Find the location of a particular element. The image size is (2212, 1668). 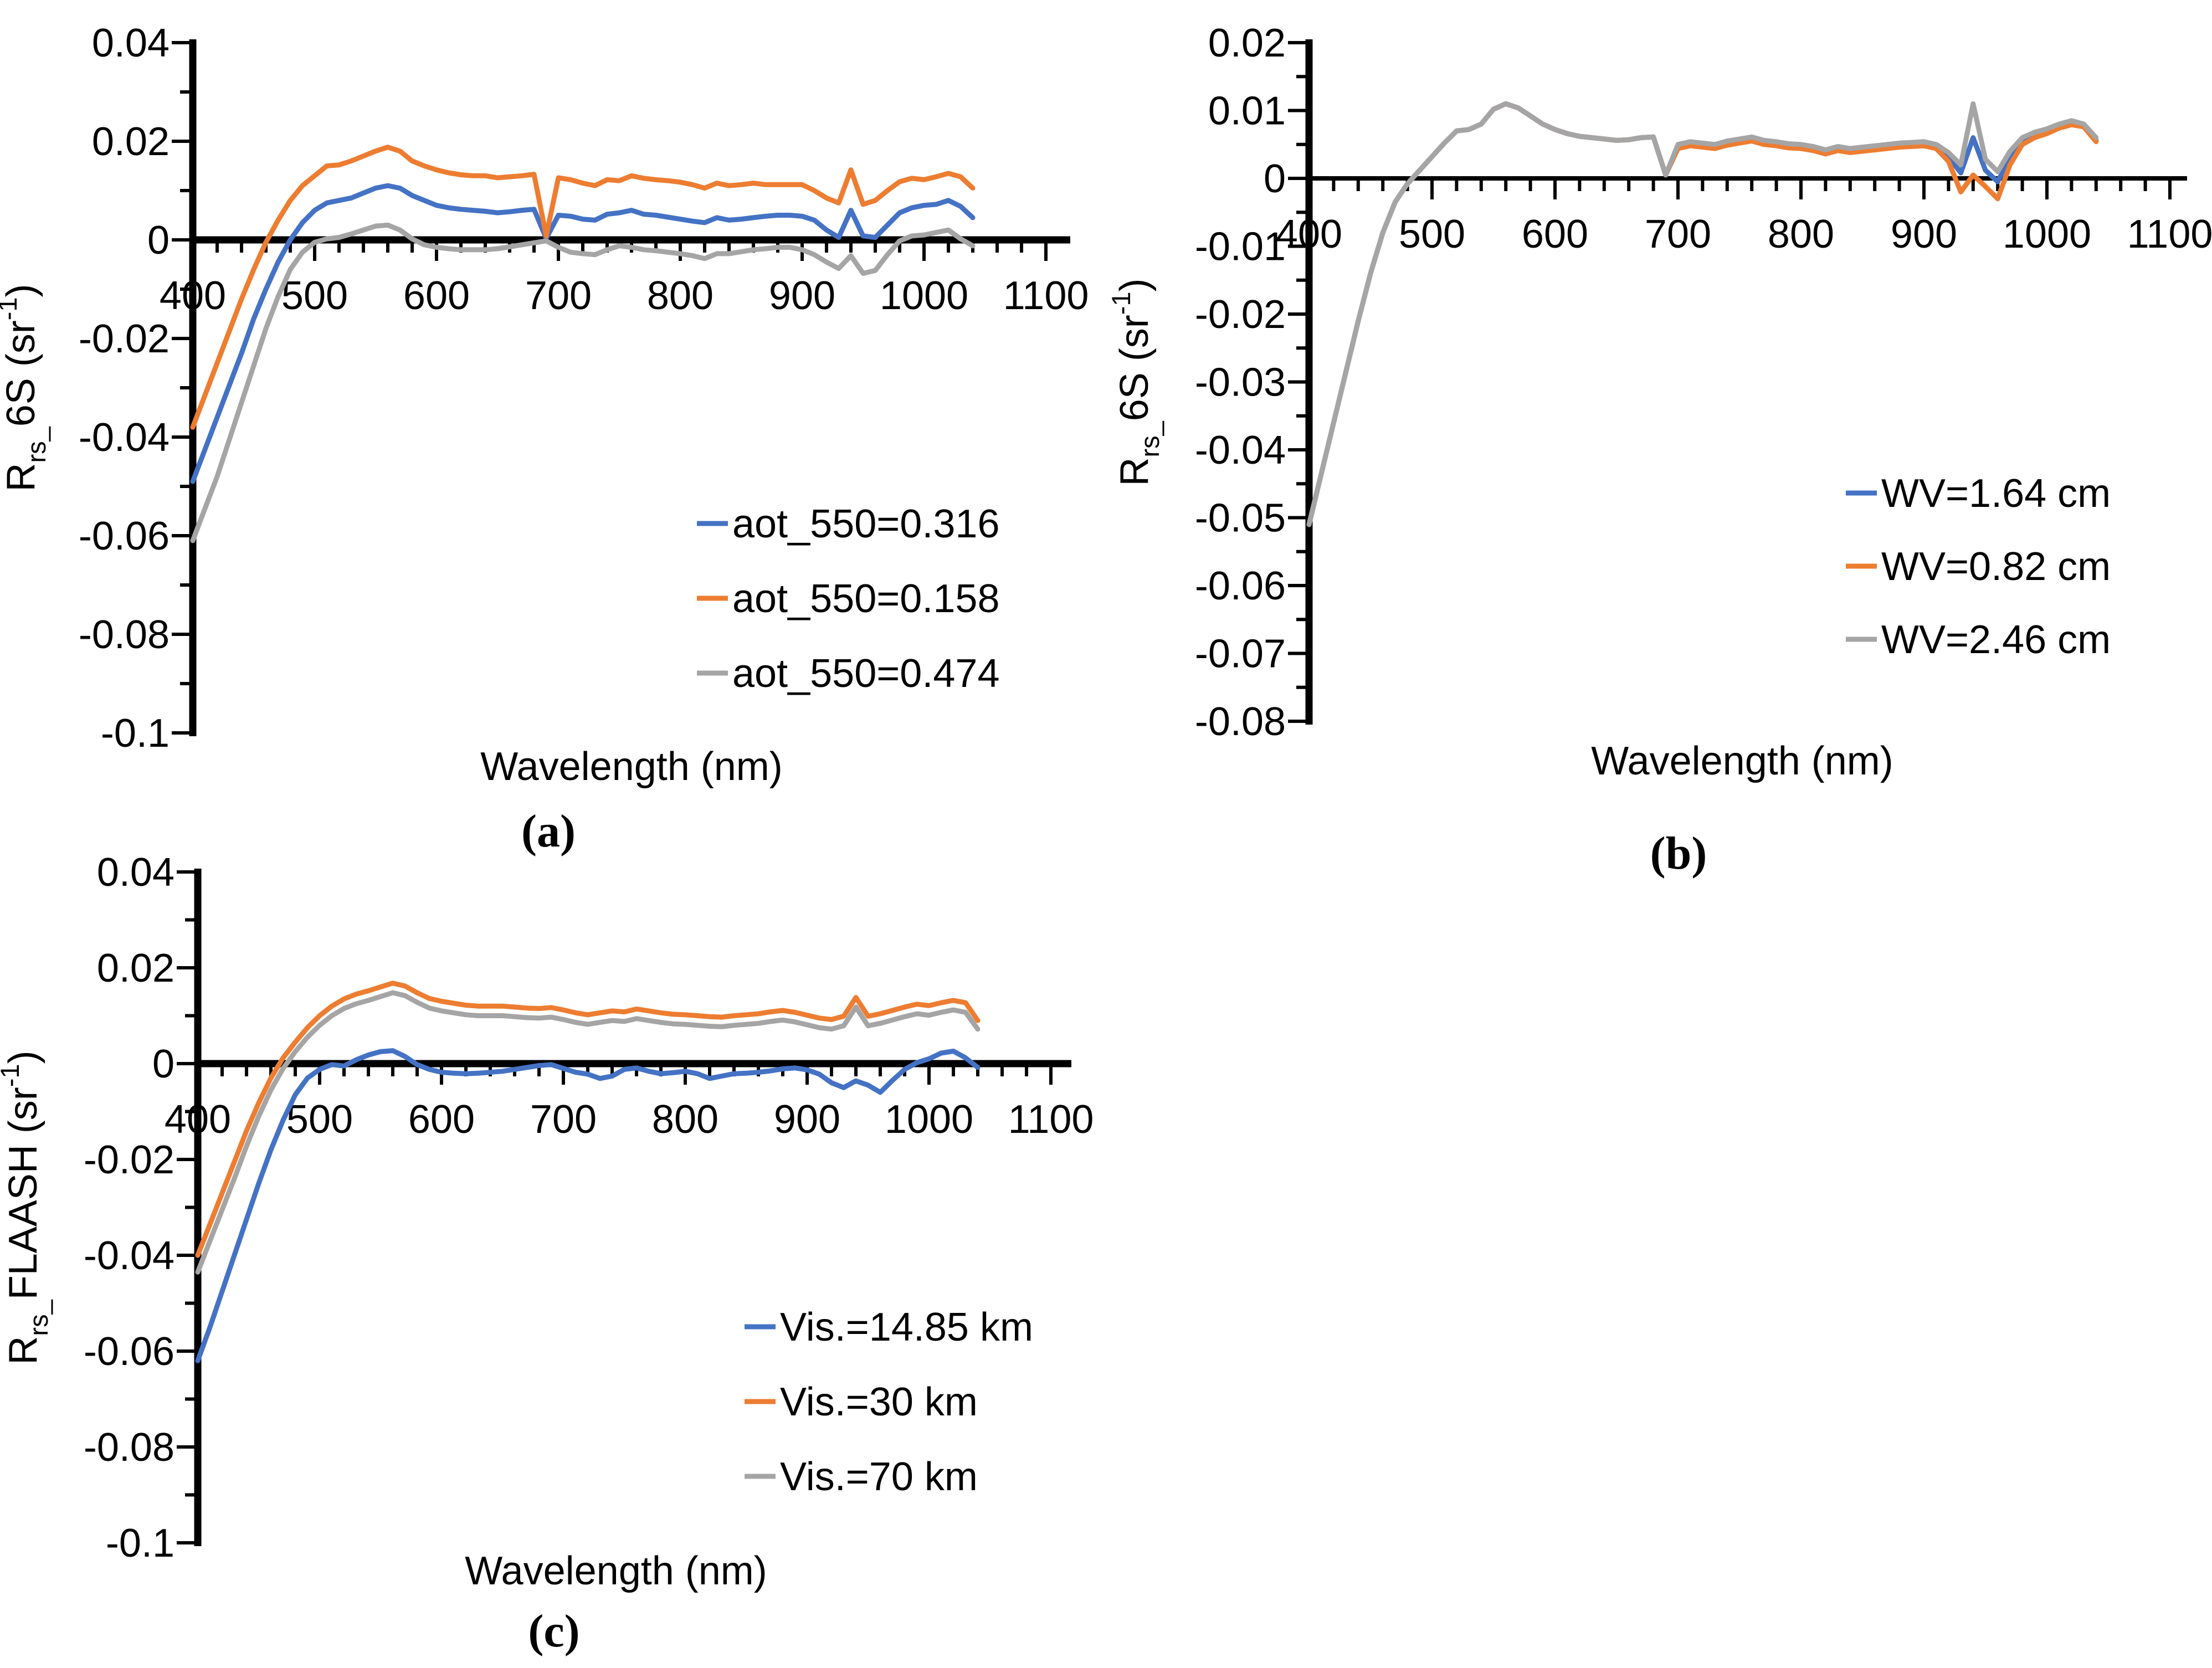

series-line-Vis.=70 km is located at coordinates (588, 1132).